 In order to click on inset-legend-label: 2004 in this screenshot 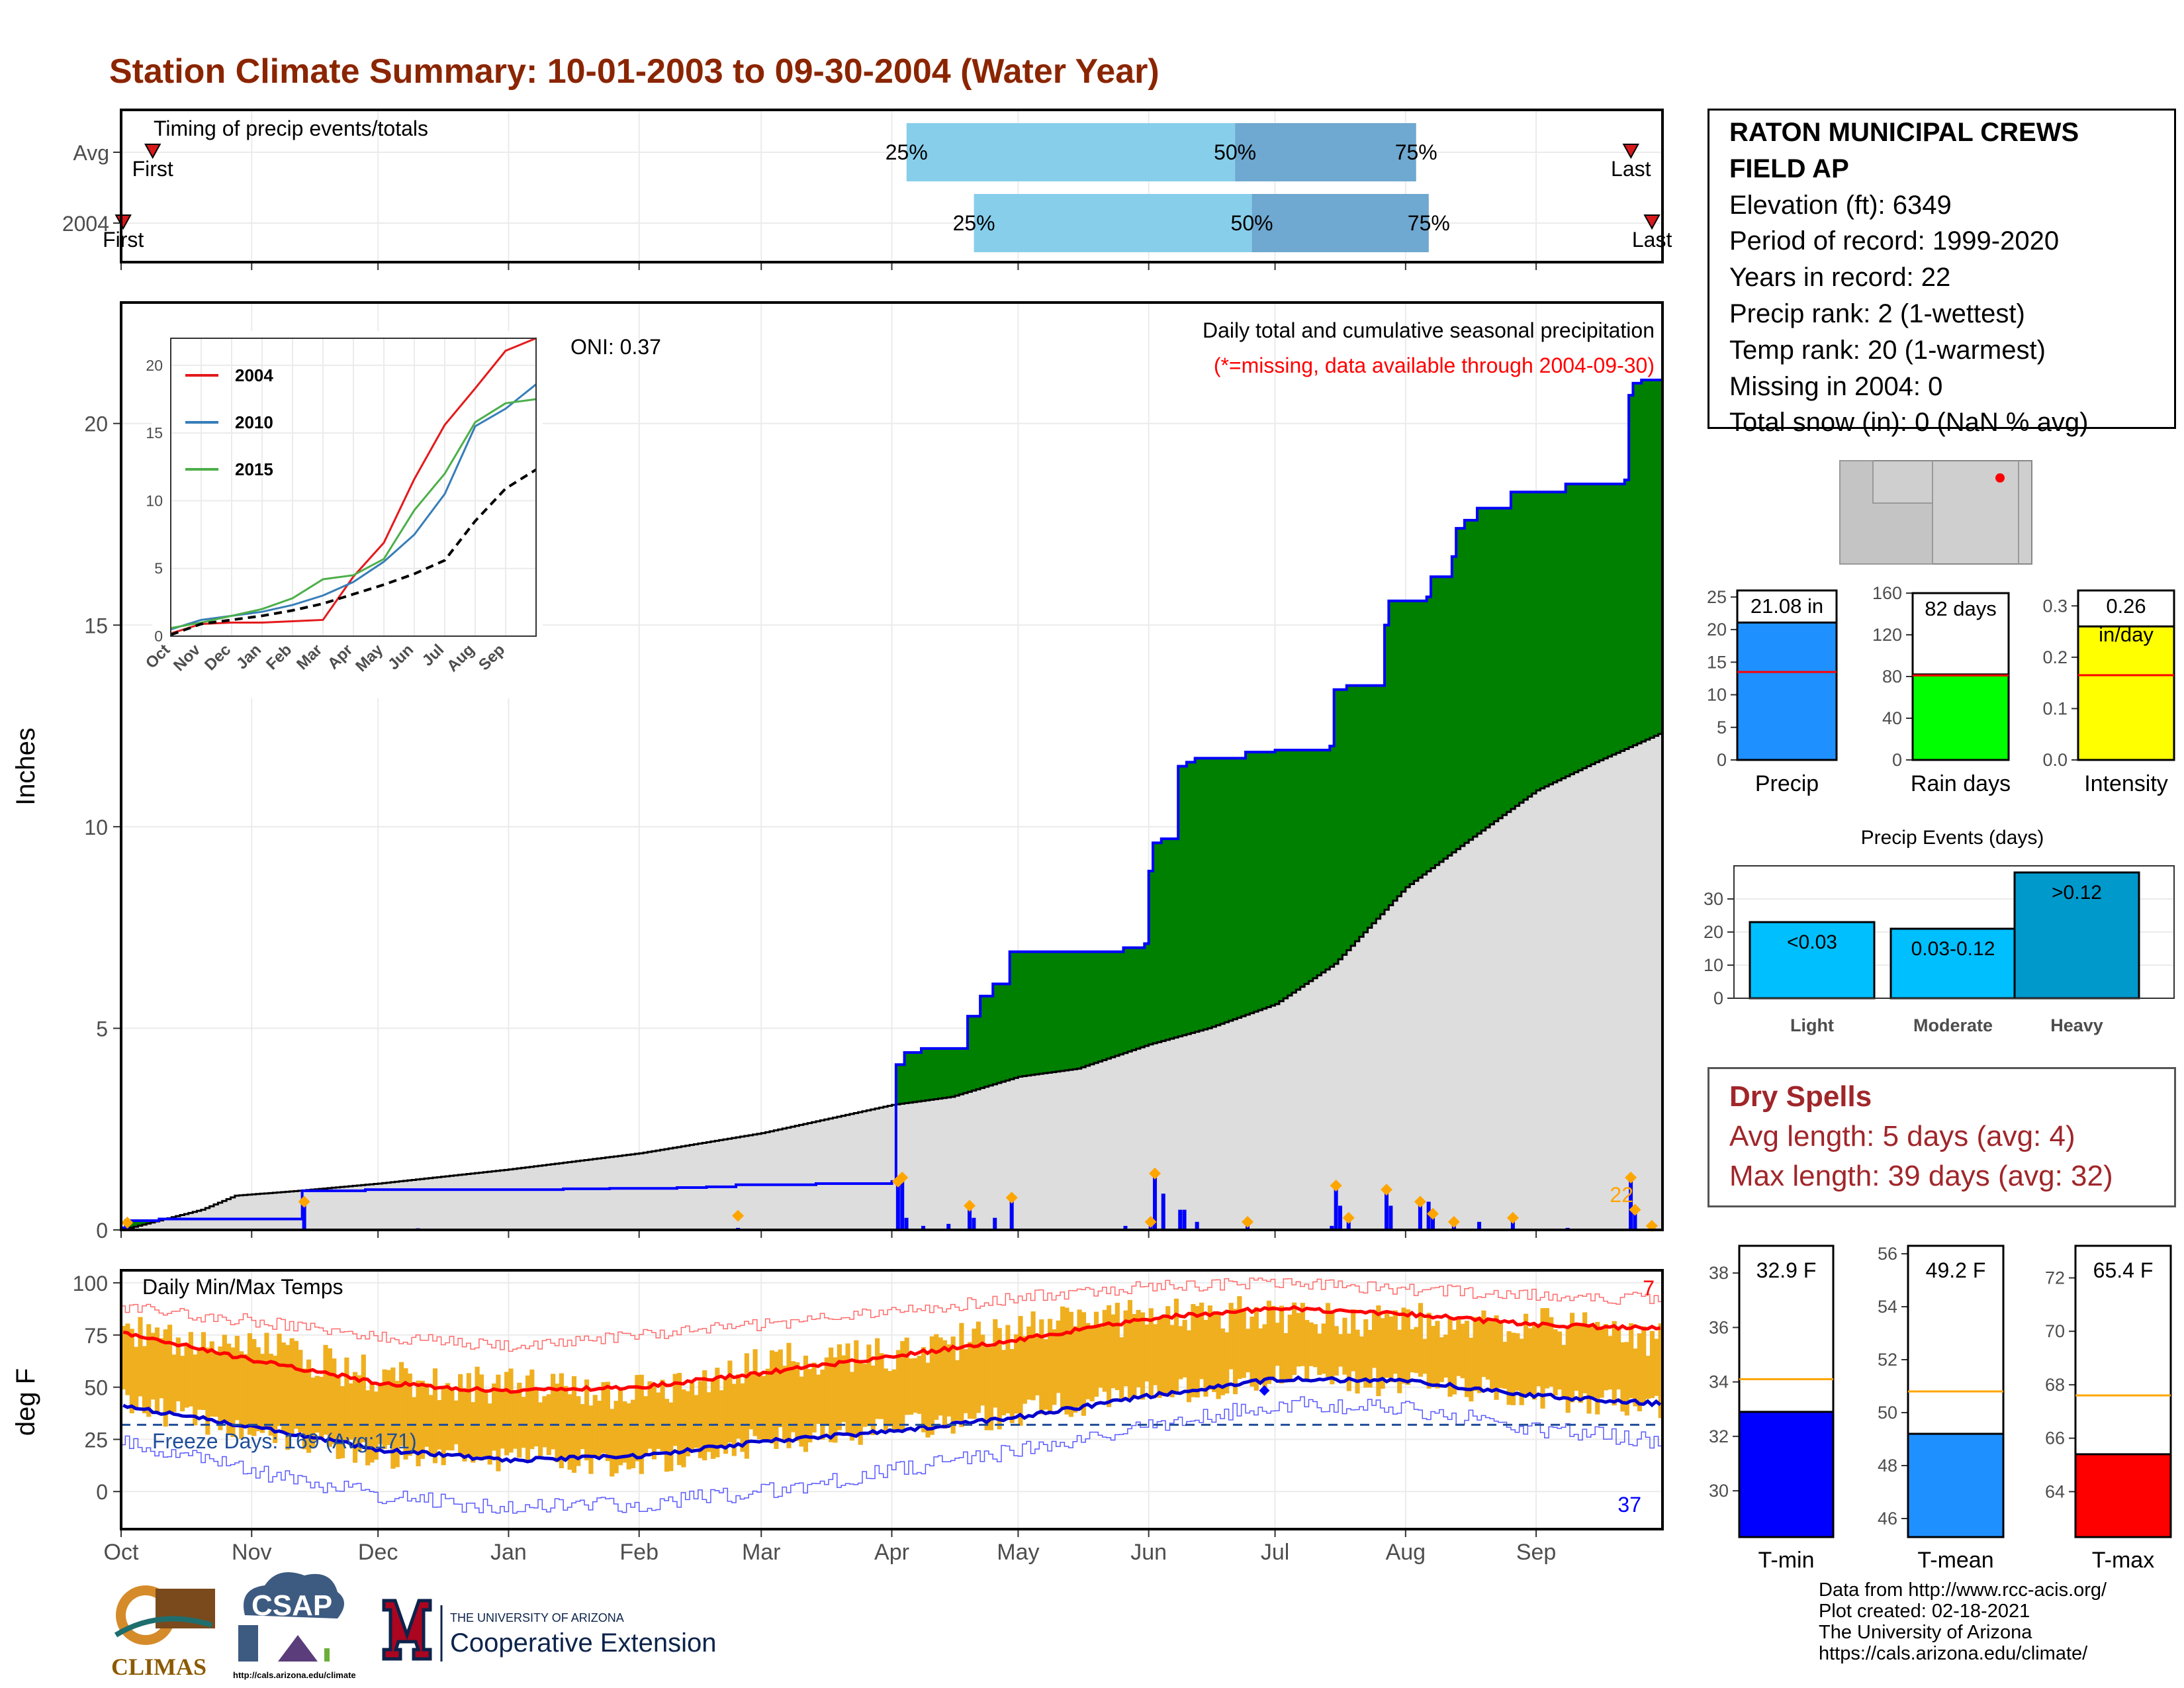, I will do `click(254, 375)`.